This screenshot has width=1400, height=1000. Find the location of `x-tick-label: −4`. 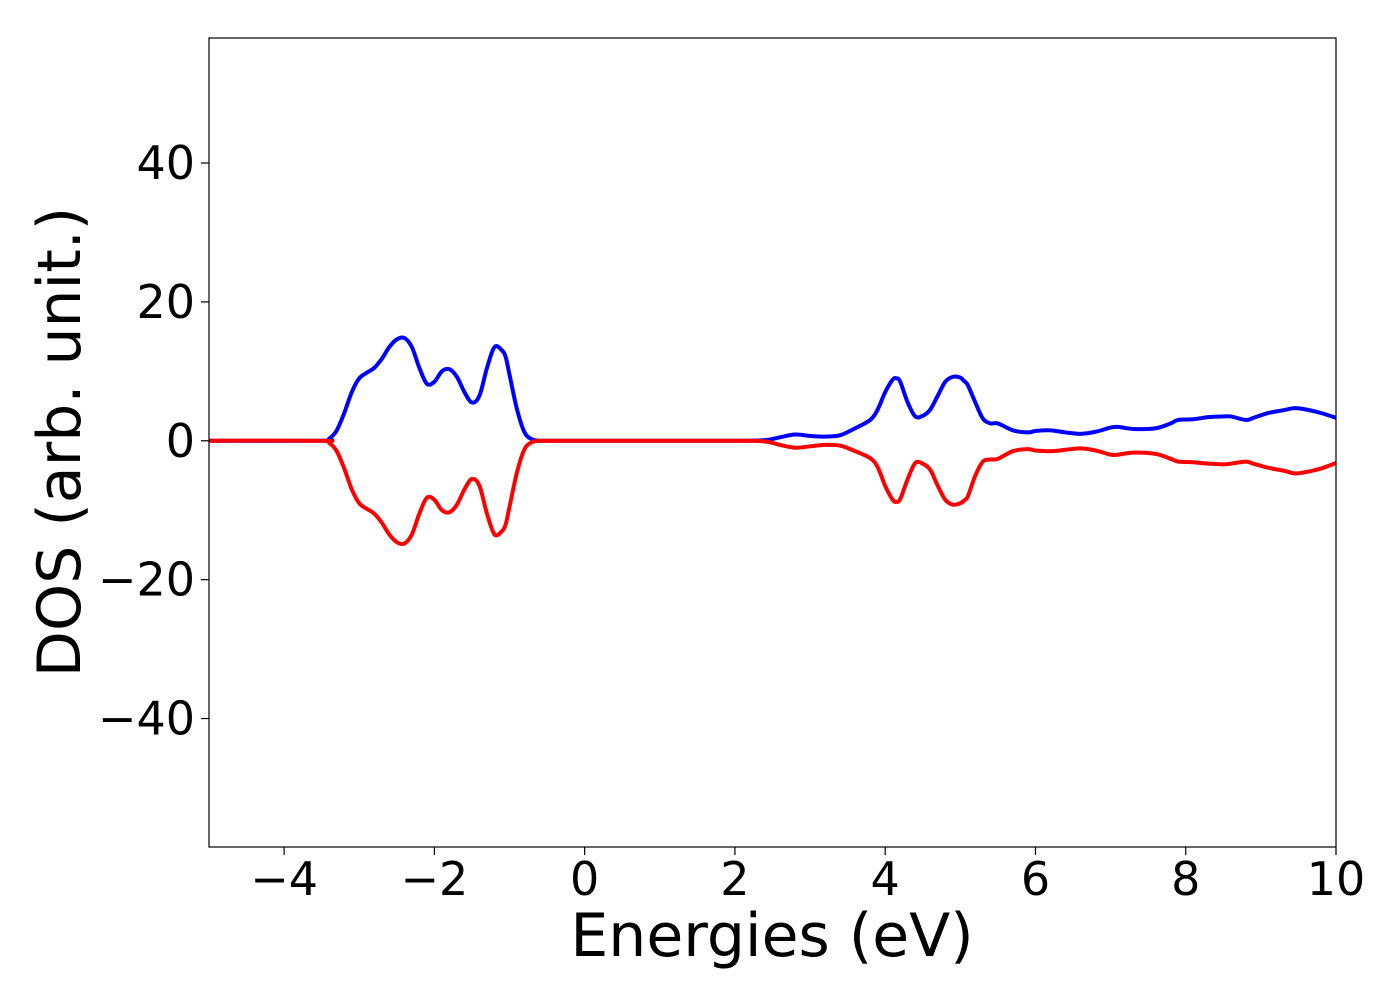

x-tick-label: −4 is located at coordinates (284, 879).